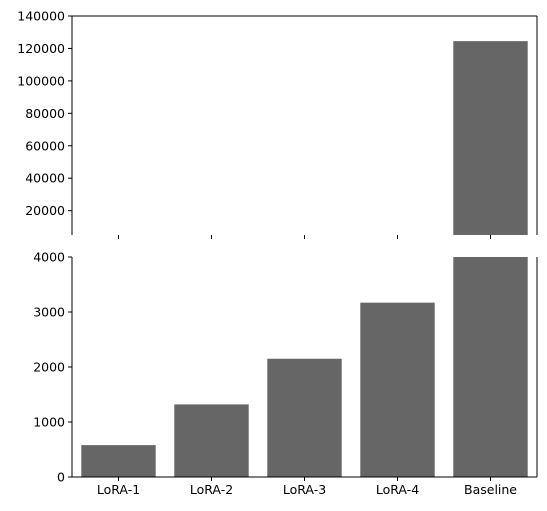 The width and height of the screenshot is (547, 511). I want to click on bar-baseline-upper, so click(490, 138).